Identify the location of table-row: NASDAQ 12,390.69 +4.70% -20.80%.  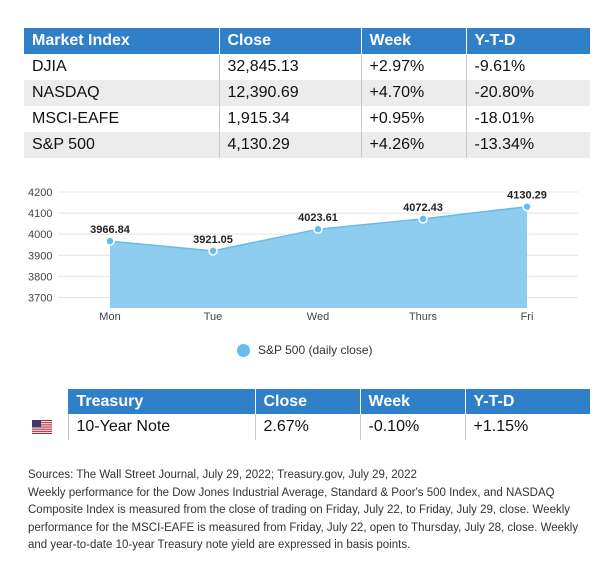
(307, 93).